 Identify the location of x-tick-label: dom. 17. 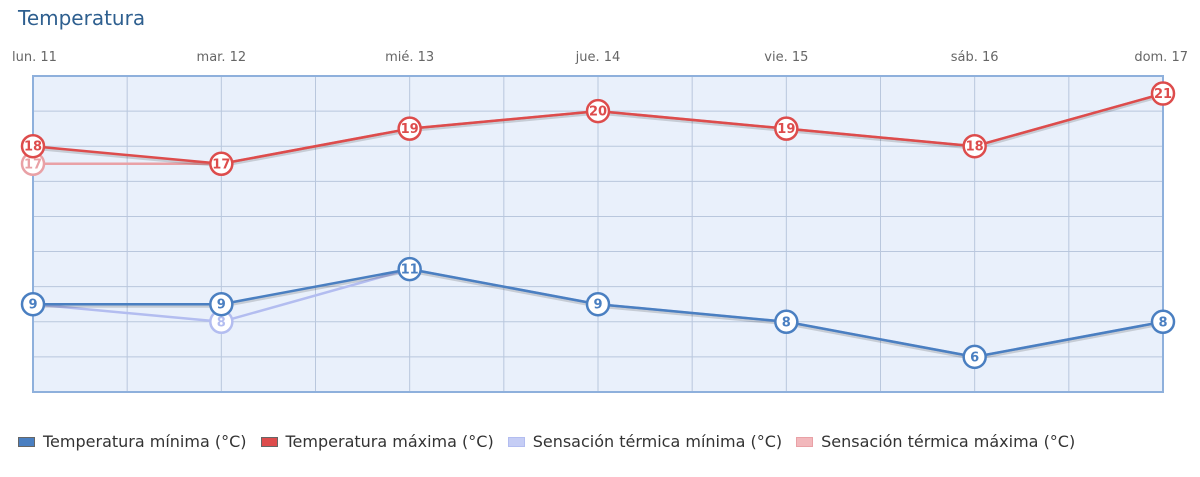
(1161, 57).